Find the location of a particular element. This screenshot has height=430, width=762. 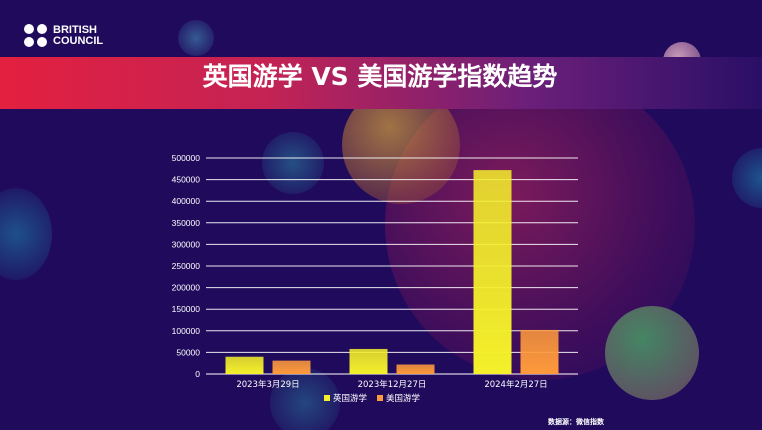

logo-line-2: COUNCIL is located at coordinates (78, 40).